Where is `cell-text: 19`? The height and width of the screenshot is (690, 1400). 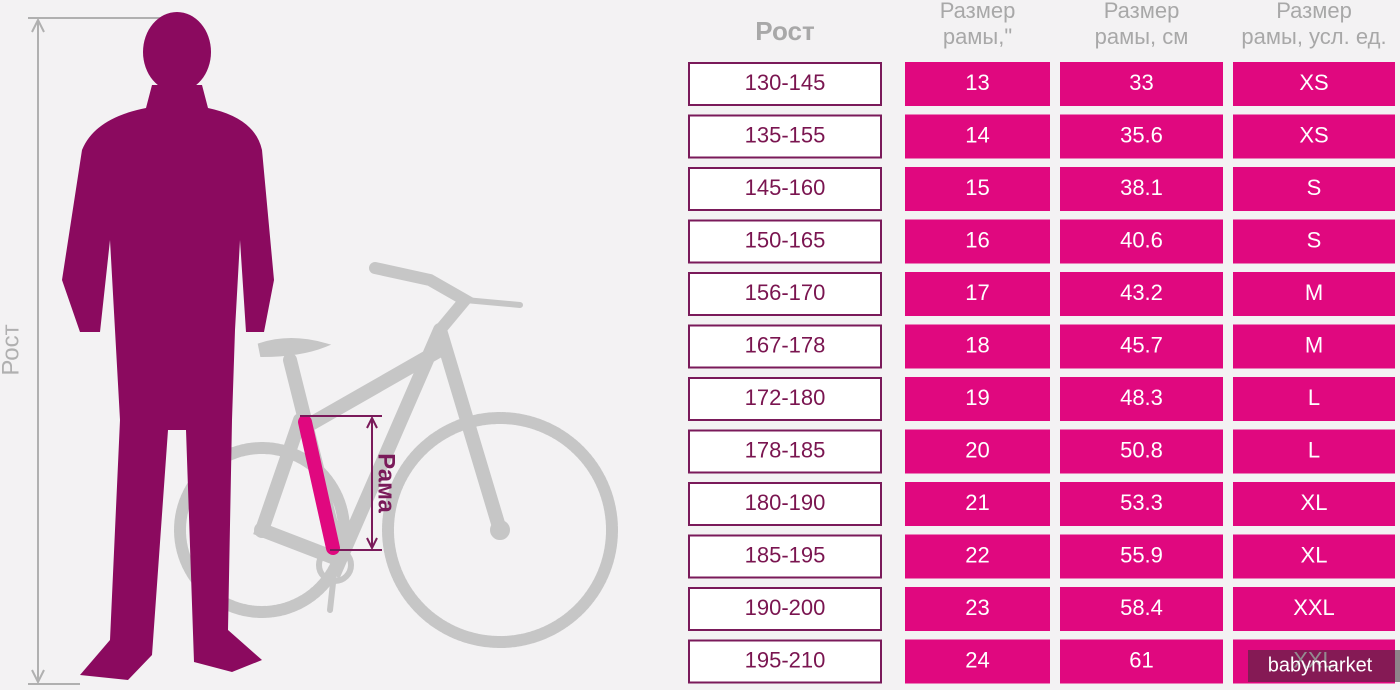
cell-text: 19 is located at coordinates (977, 397).